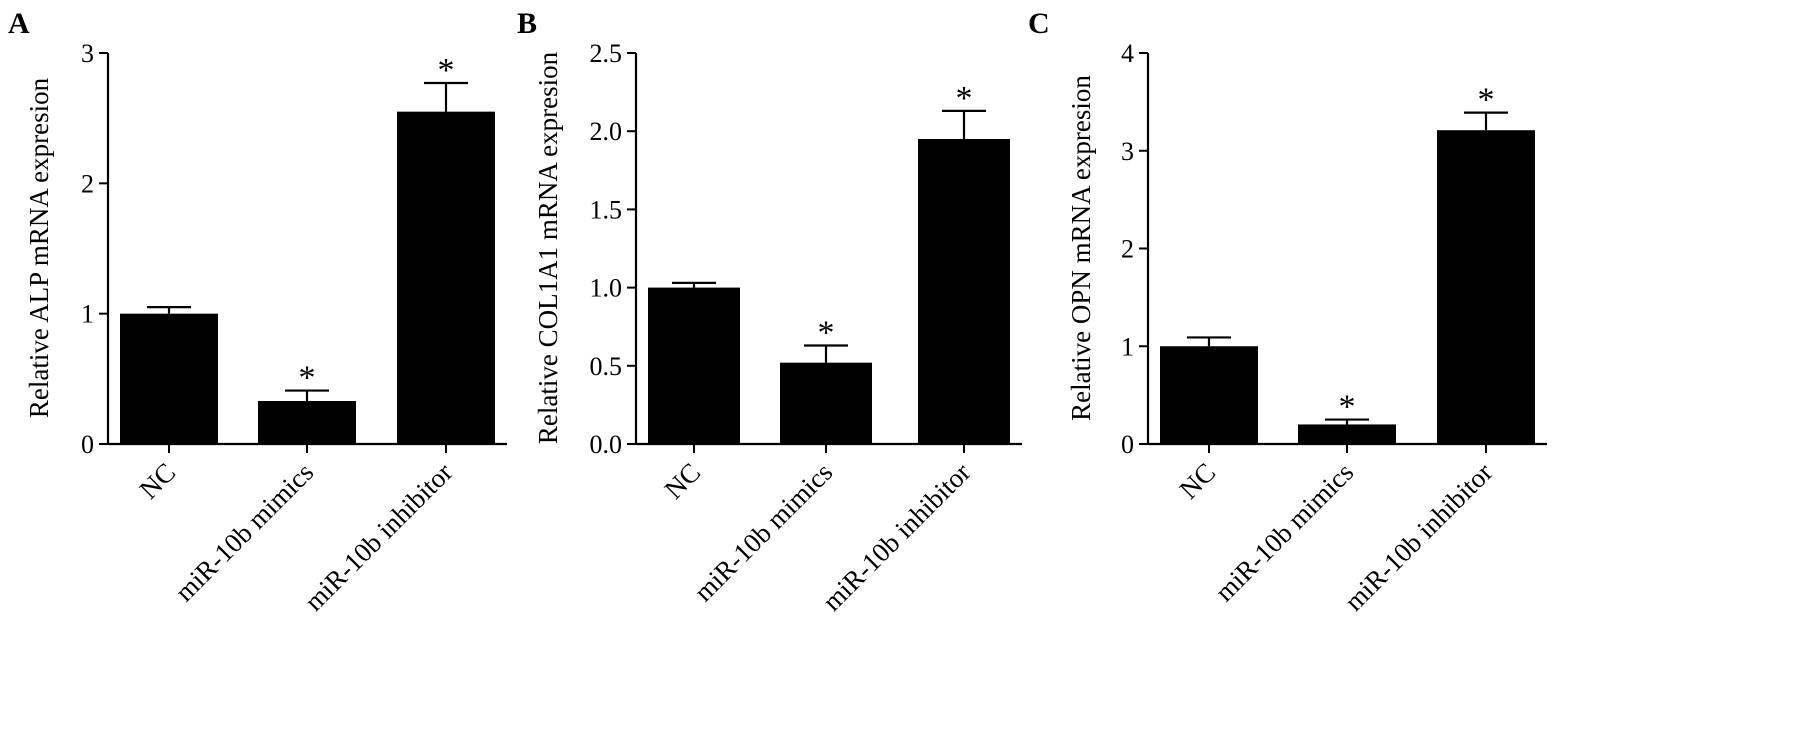 This screenshot has width=1795, height=749. Describe the element at coordinates (606, 288) in the screenshot. I see `y-tick-label: 1.0` at that location.